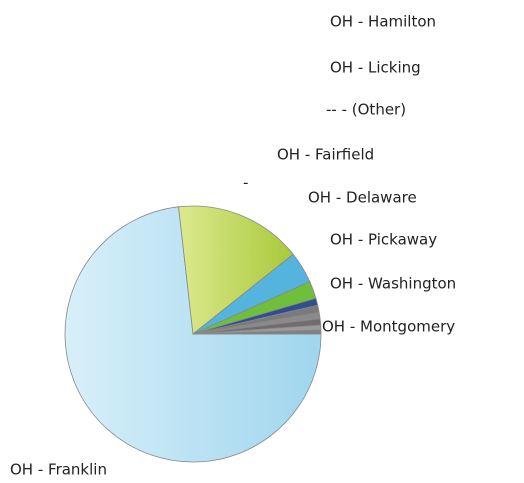 The image size is (524, 483). What do you see at coordinates (58, 470) in the screenshot?
I see `slice-label: OH - Franklin` at bounding box center [58, 470].